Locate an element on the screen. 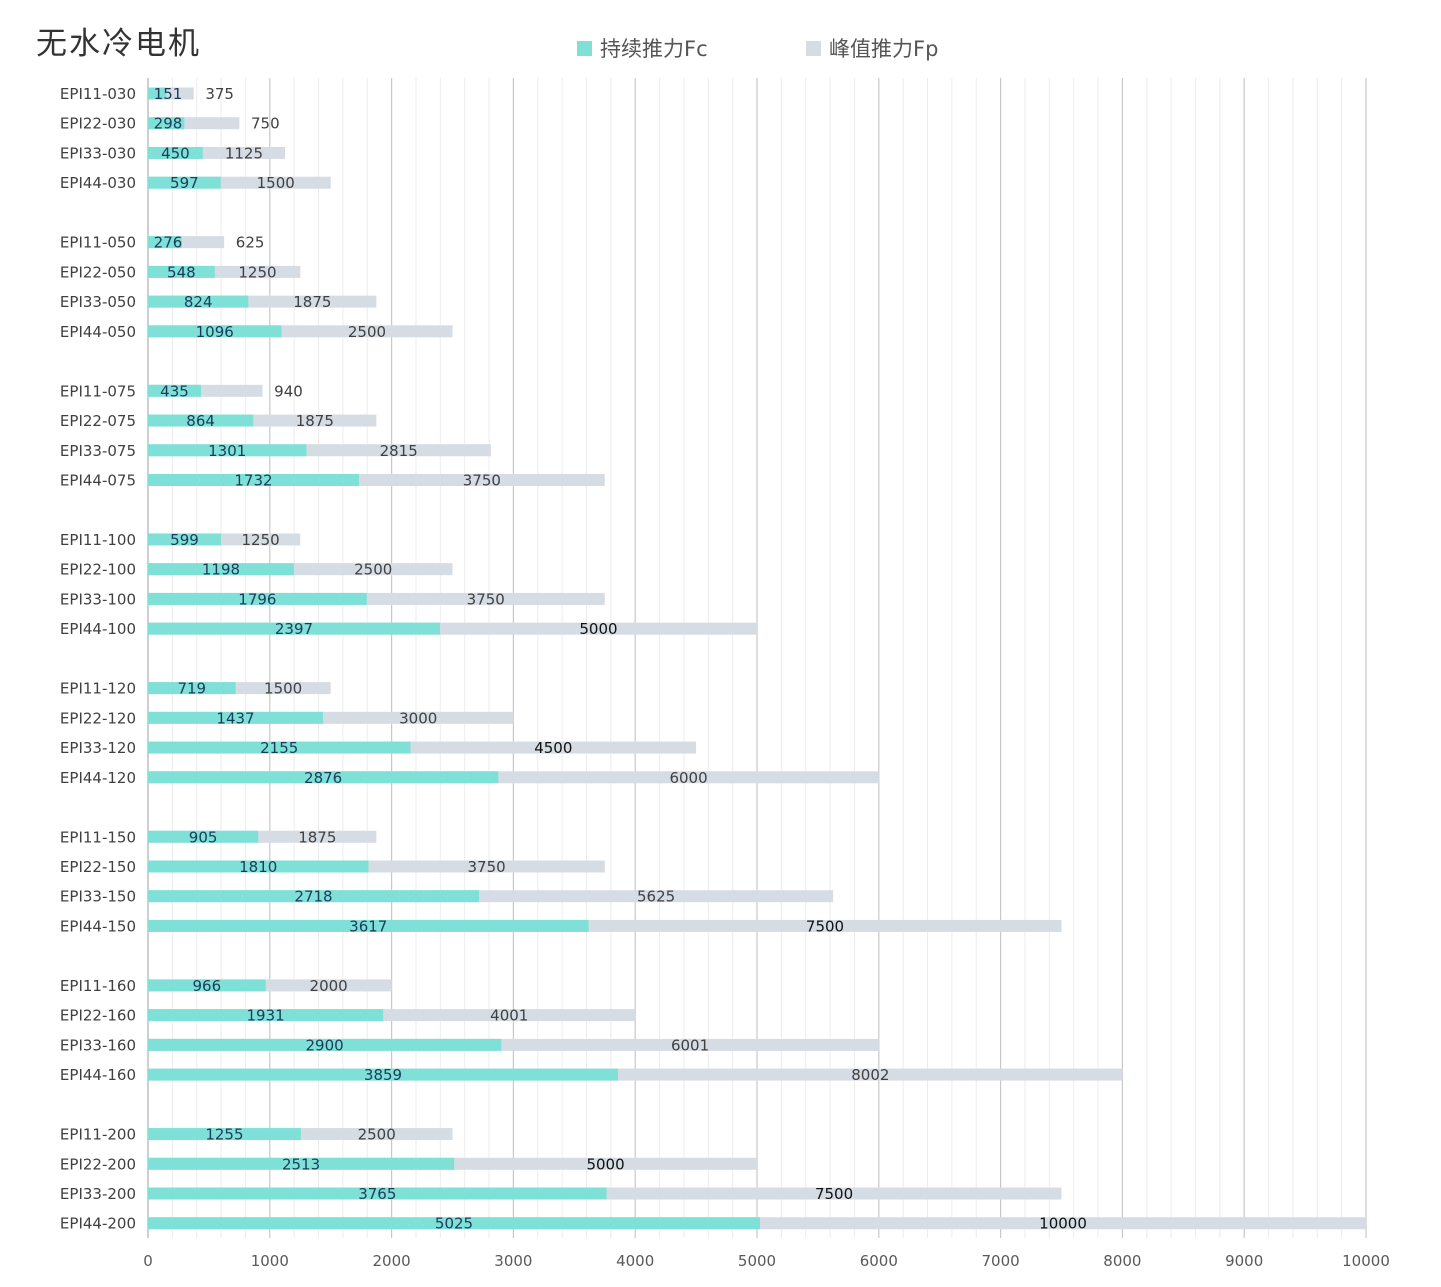  x-tick-label: 5000 is located at coordinates (757, 1261).